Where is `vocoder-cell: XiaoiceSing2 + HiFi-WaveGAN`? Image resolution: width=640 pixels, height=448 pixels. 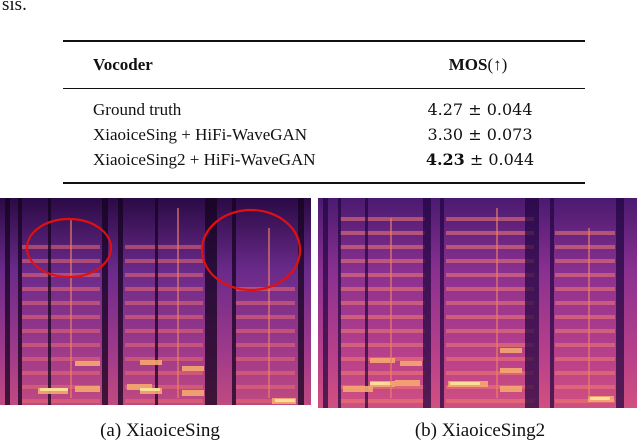 vocoder-cell: XiaoiceSing2 + HiFi-WaveGAN is located at coordinates (204, 159).